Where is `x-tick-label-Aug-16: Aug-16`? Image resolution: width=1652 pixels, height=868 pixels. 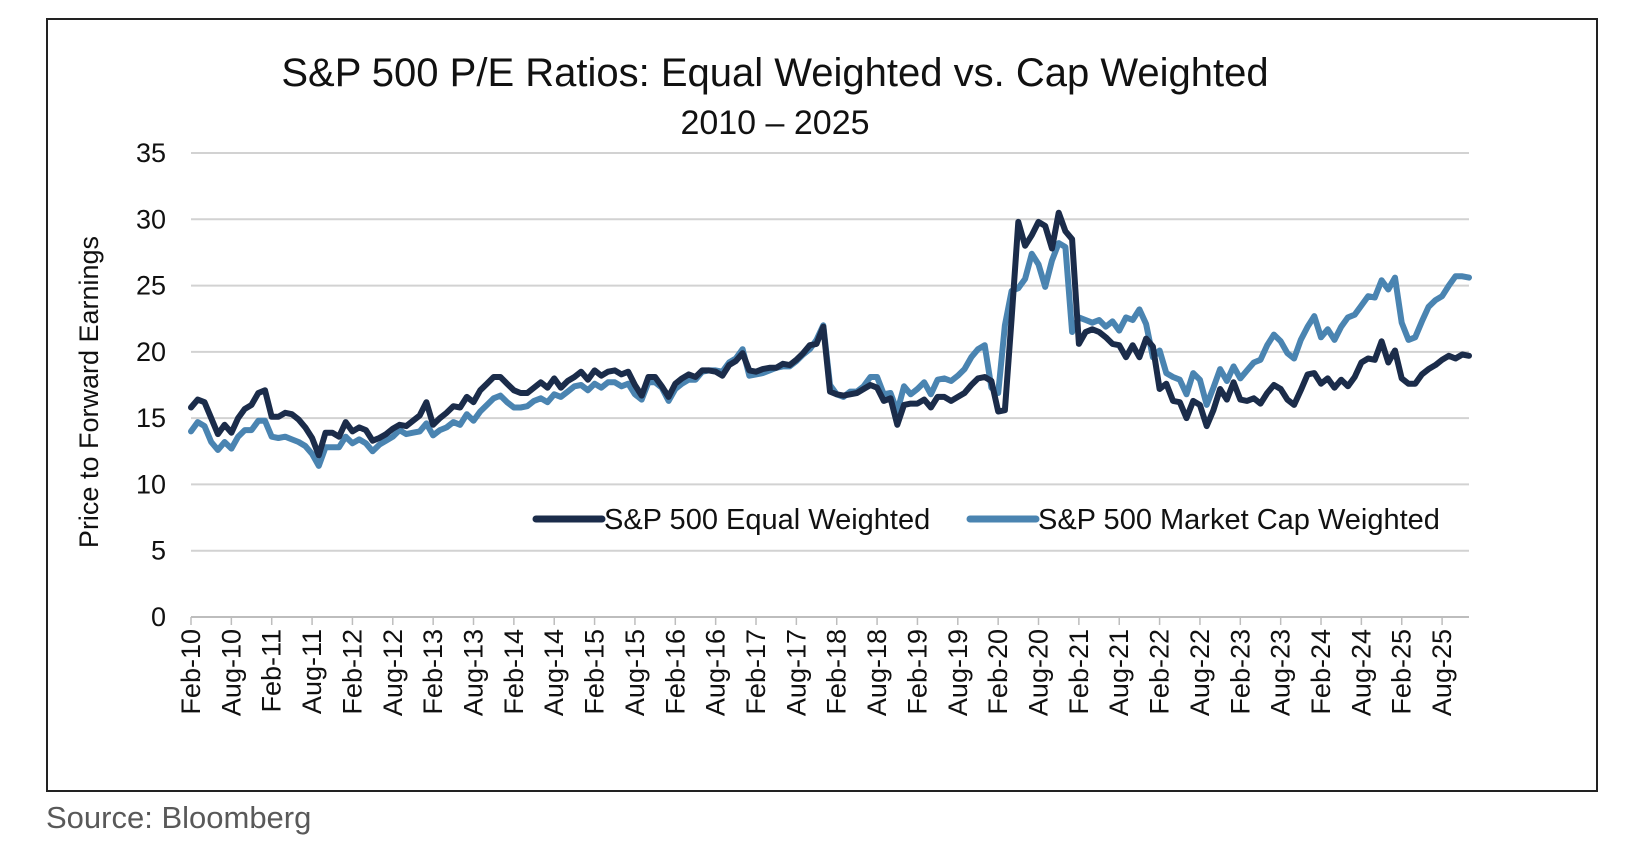
x-tick-label-Aug-16: Aug-16 is located at coordinates (716, 672).